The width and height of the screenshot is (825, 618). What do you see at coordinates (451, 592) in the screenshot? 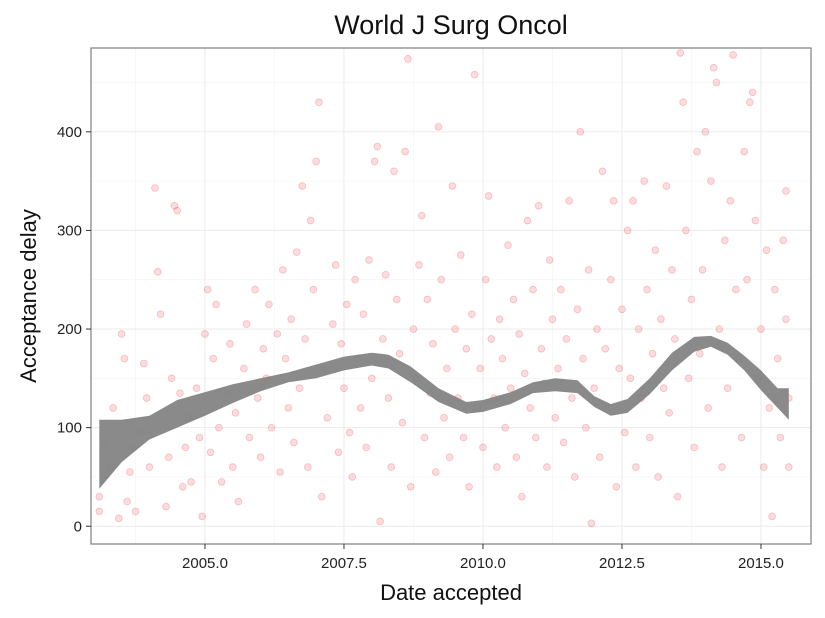
I see `x-axis-title: Date accepted` at bounding box center [451, 592].